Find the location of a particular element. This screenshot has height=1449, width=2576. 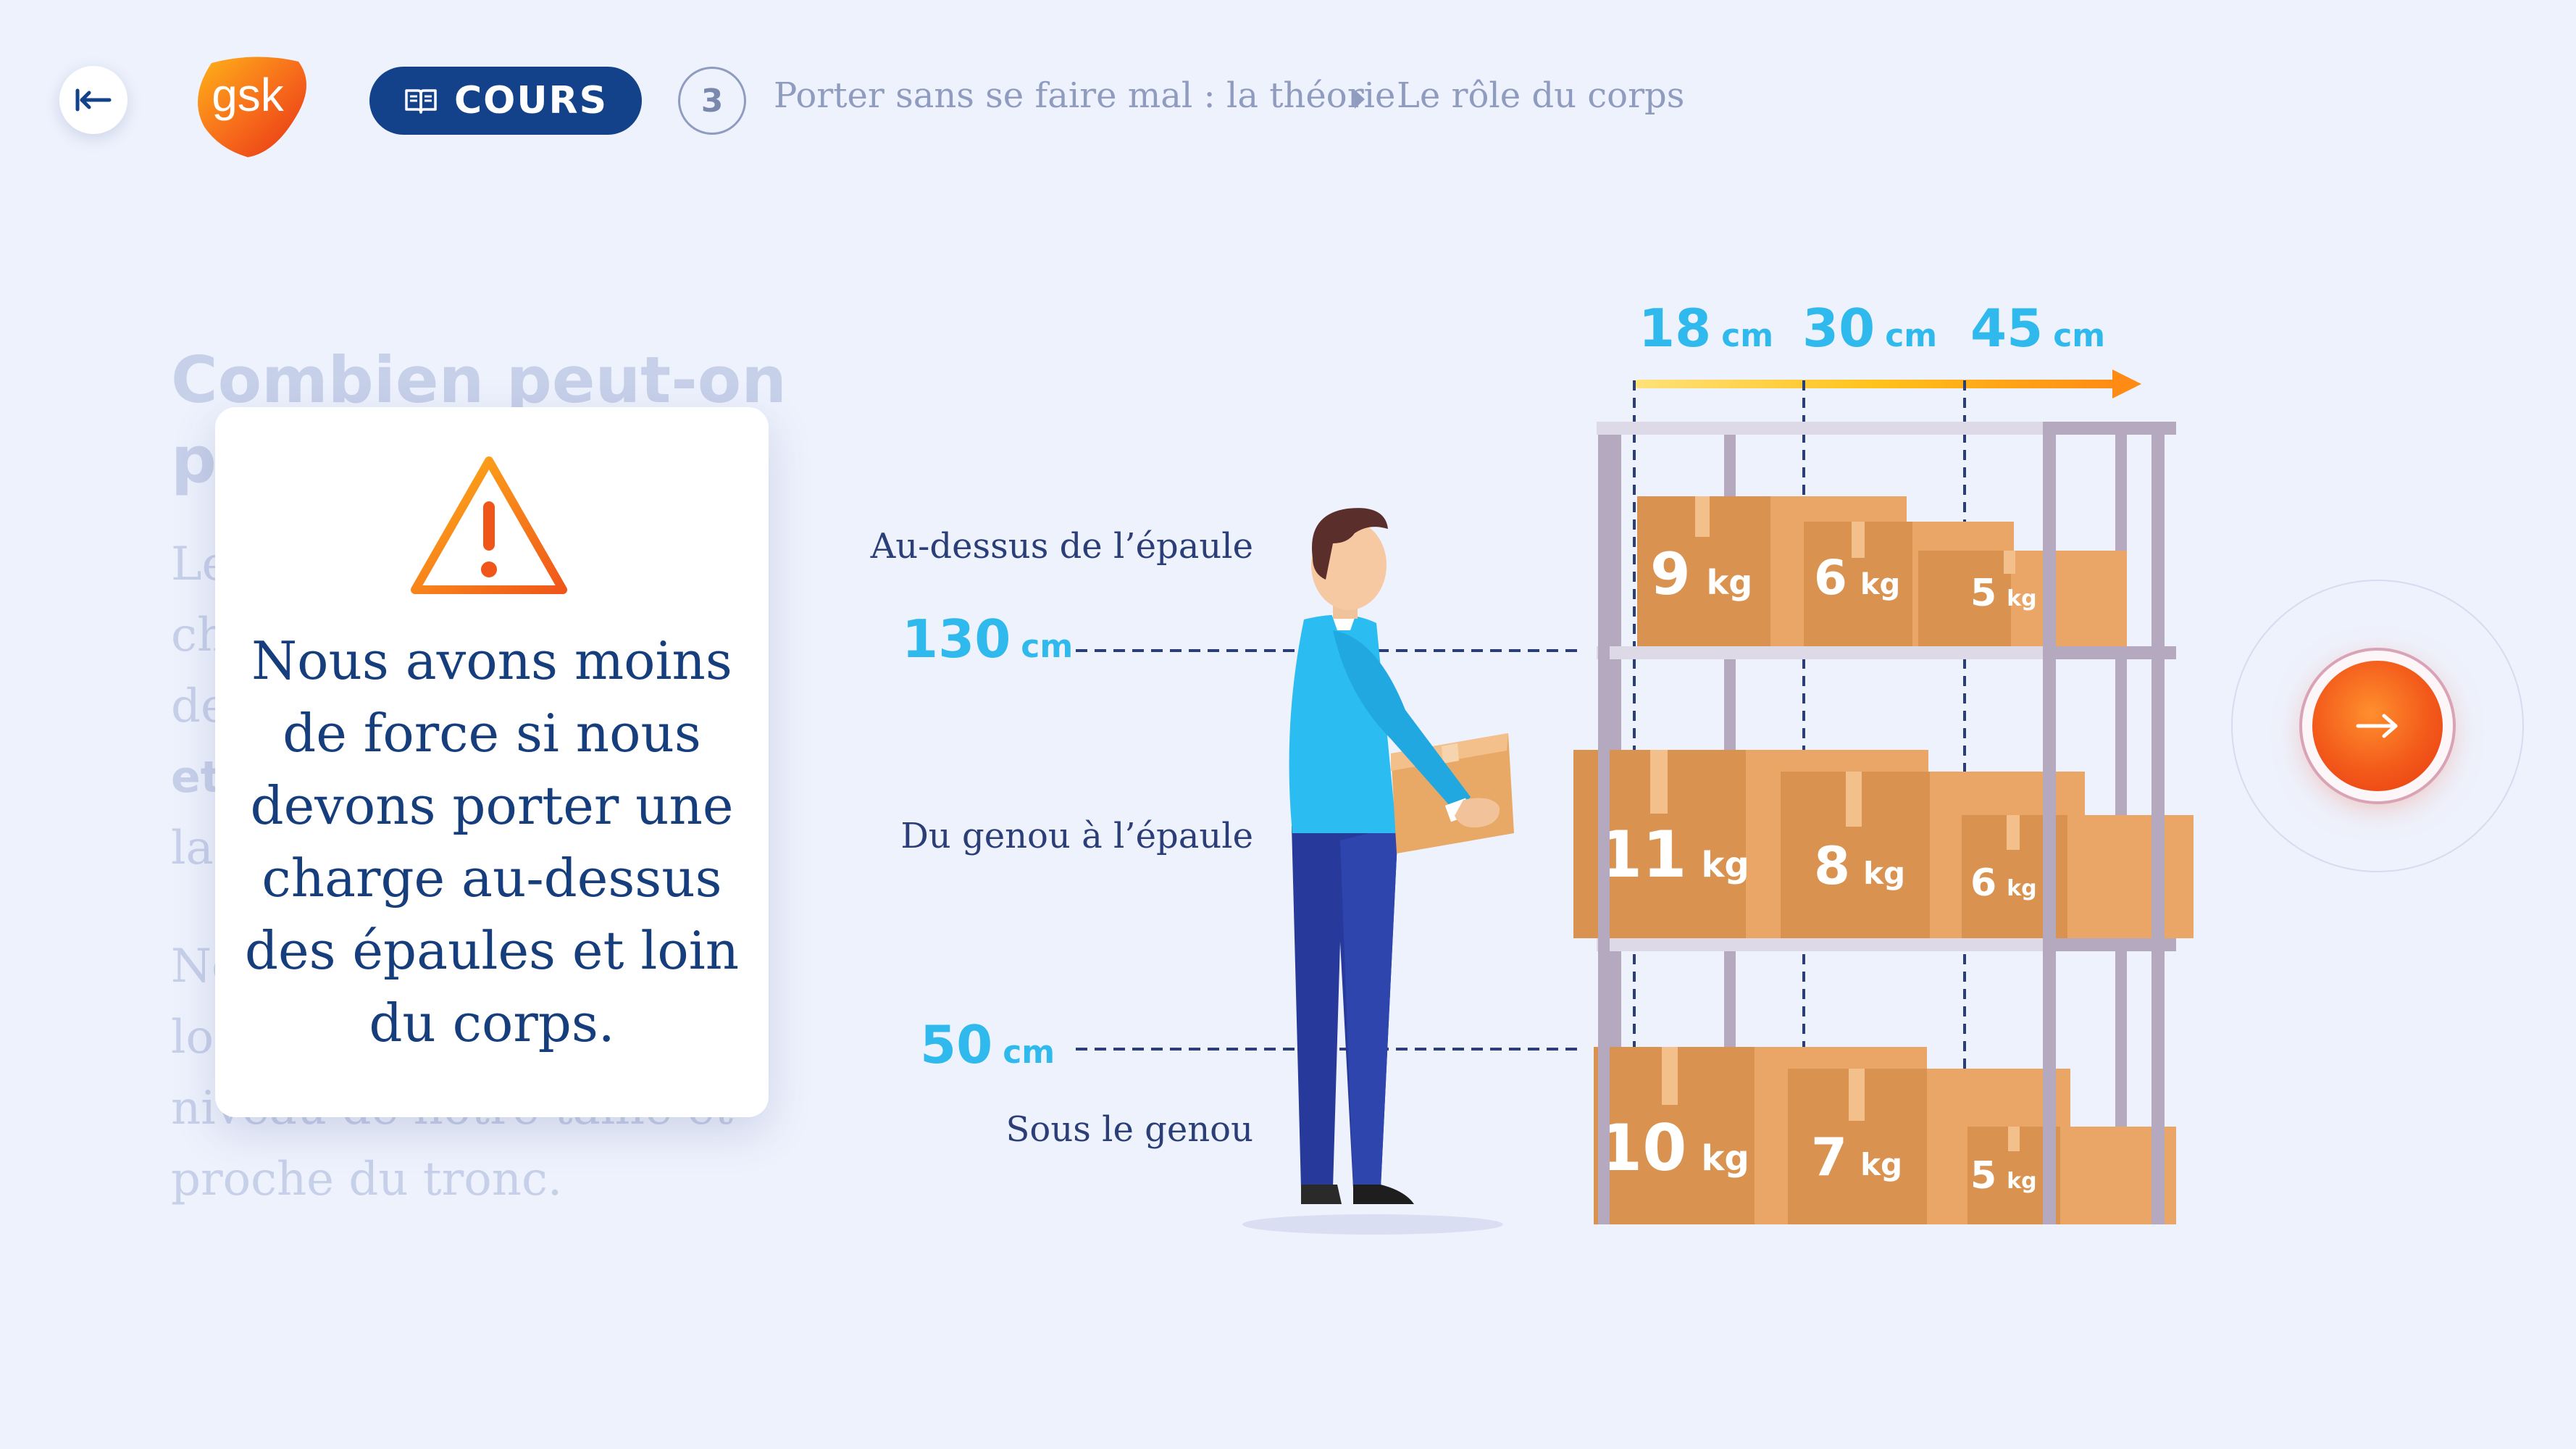

book-icon is located at coordinates (421, 102).